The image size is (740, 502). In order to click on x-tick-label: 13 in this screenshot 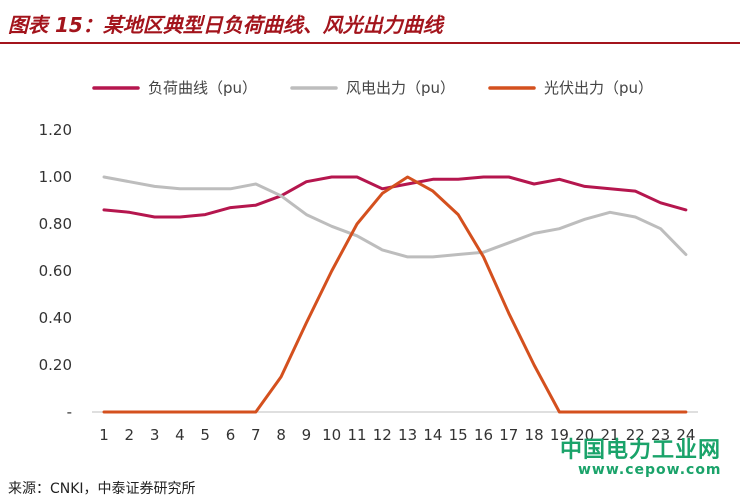, I will do `click(407, 435)`.